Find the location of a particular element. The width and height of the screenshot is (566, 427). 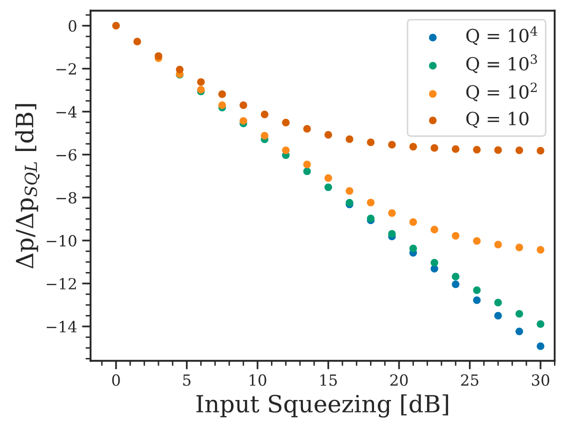

x-tick-label: 10 is located at coordinates (258, 380).